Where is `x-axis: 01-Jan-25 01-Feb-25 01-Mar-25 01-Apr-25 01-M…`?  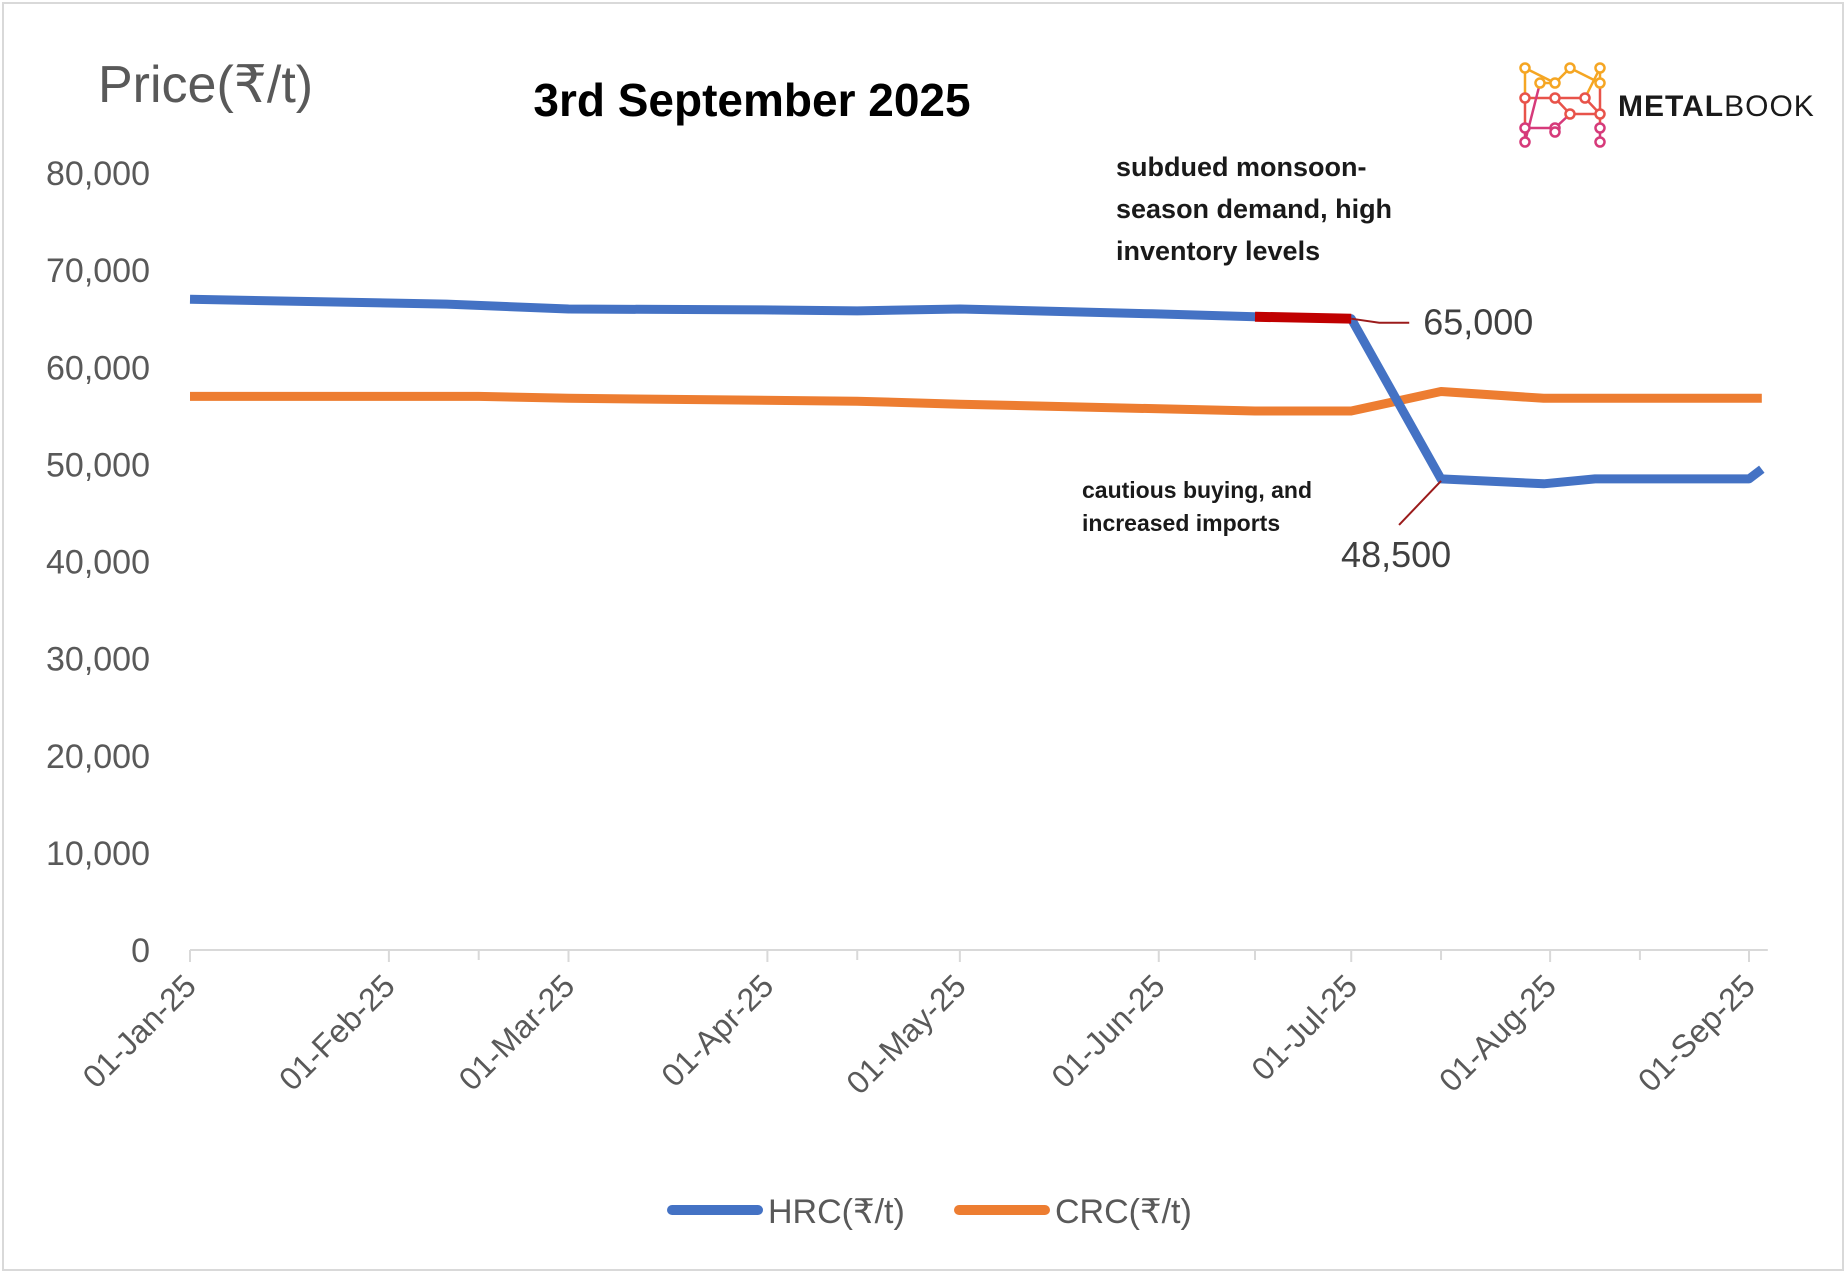 x-axis: 01-Jan-25 01-Feb-25 01-Mar-25 01-Apr-25 01-M… is located at coordinates (922, 1025).